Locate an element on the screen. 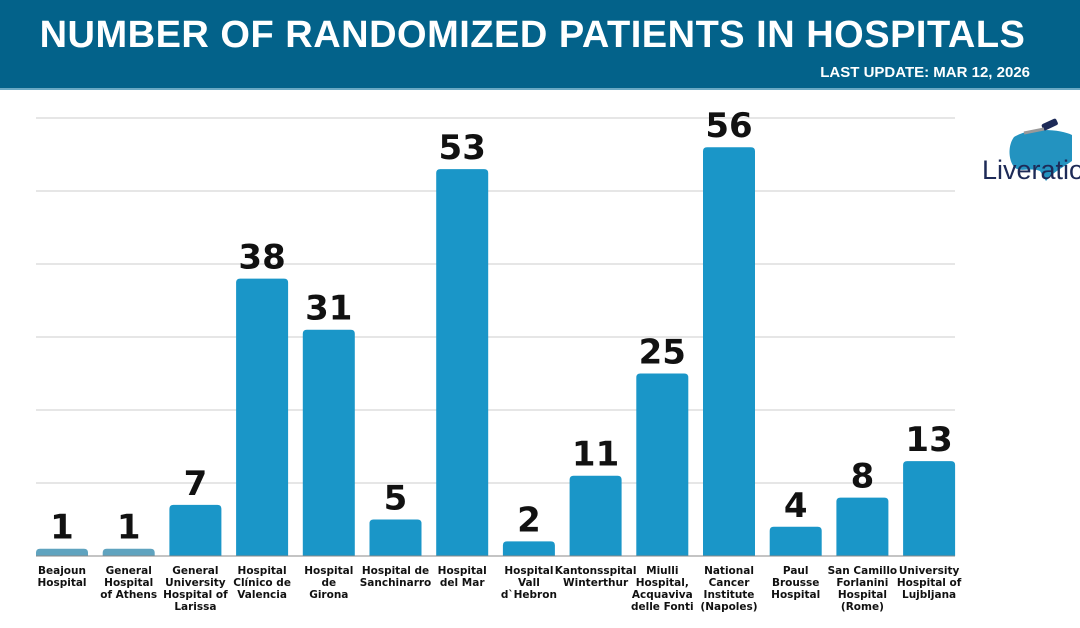 This screenshot has height=628, width=1080. x-tick-label: Sanchinarro is located at coordinates (396, 583).